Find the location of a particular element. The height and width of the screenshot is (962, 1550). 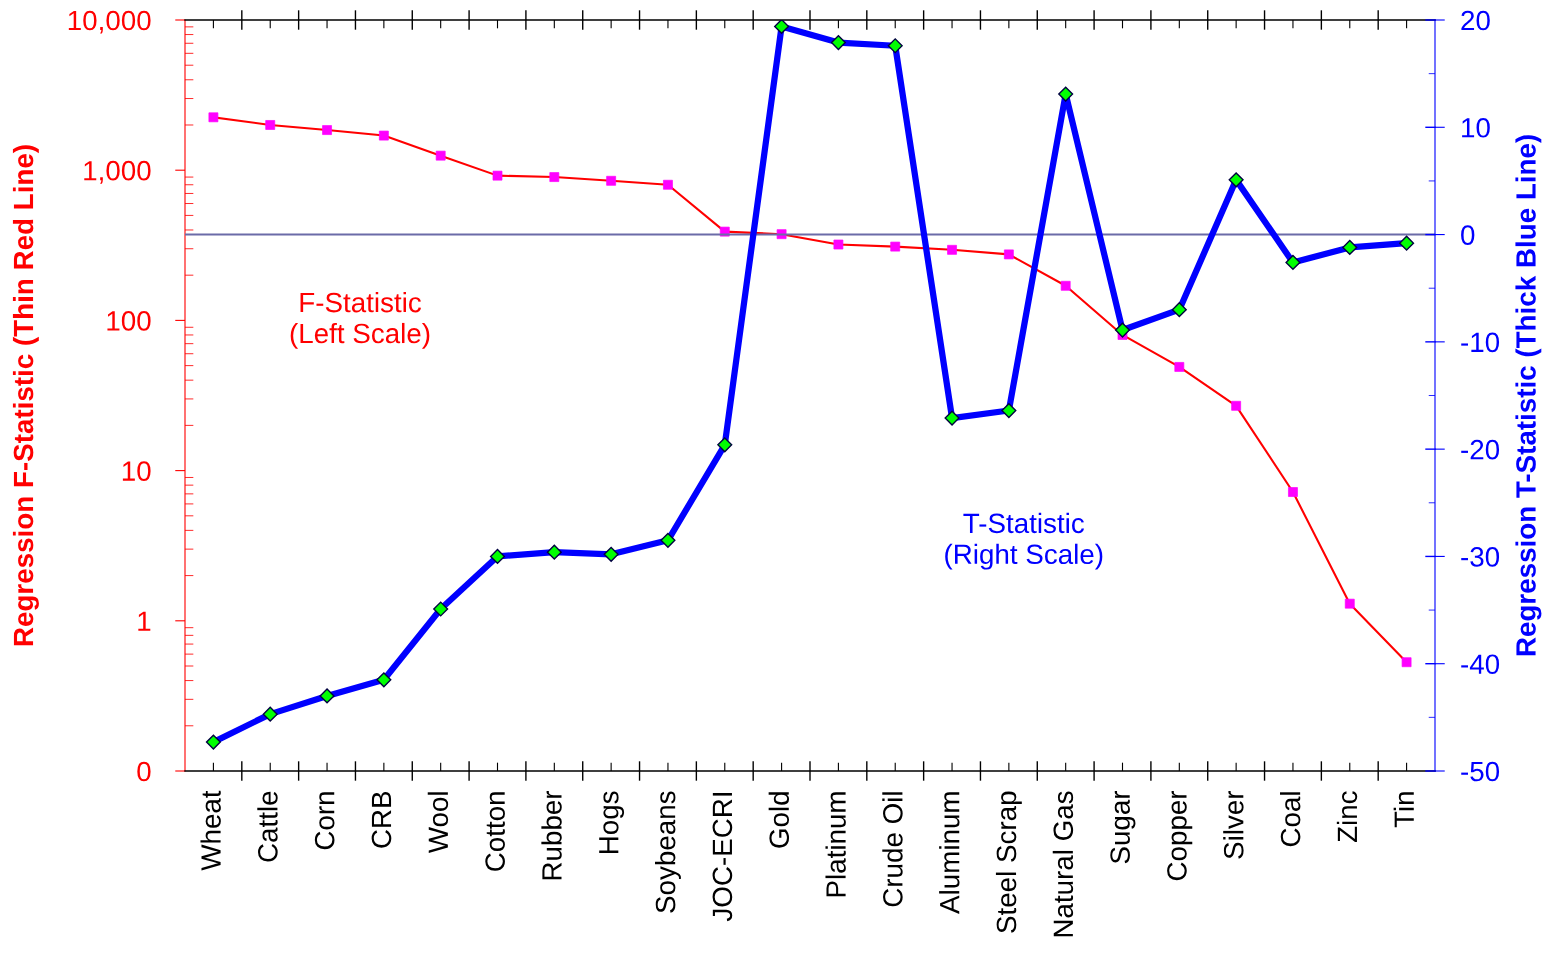

y-tick-label: 0 is located at coordinates (144, 771).